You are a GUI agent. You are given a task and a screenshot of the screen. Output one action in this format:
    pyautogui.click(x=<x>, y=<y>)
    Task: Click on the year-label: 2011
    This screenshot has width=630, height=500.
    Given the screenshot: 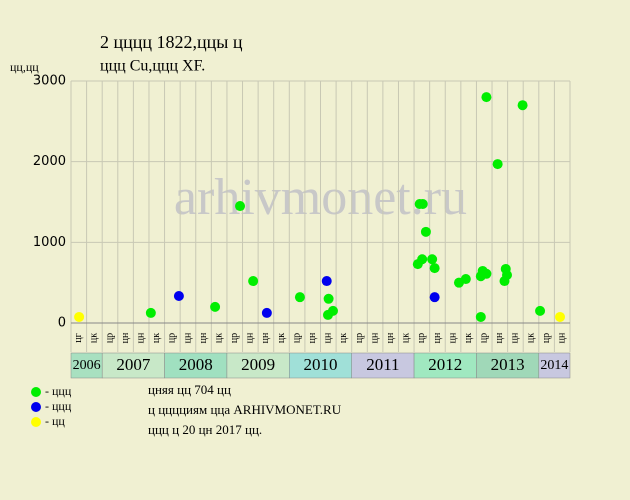 What is the action you would take?
    pyautogui.click(x=382, y=364)
    